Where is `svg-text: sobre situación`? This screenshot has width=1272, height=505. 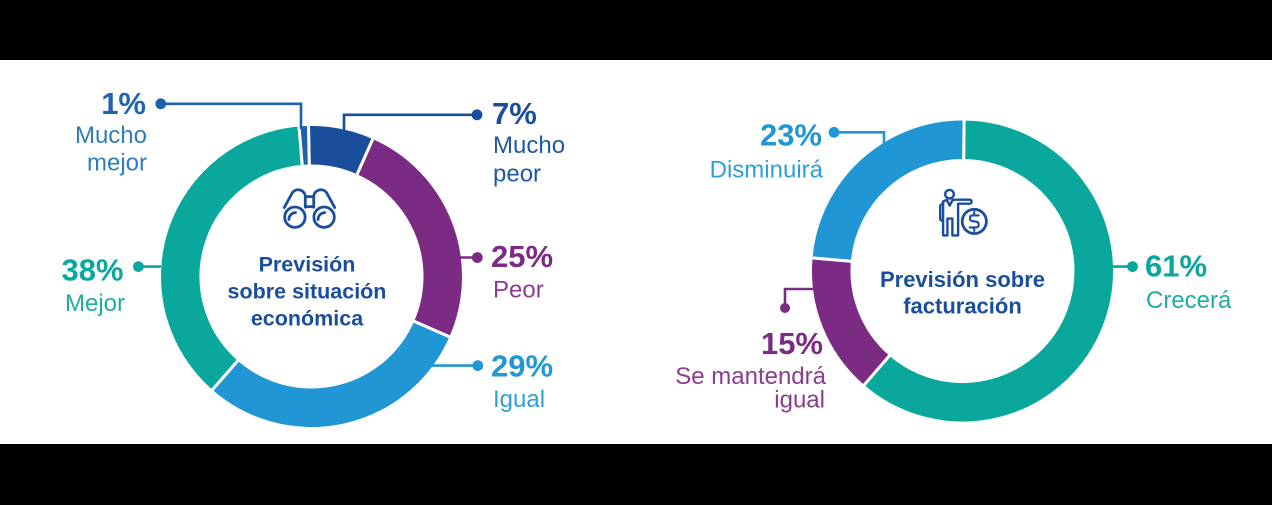 svg-text: sobre situación is located at coordinates (307, 292).